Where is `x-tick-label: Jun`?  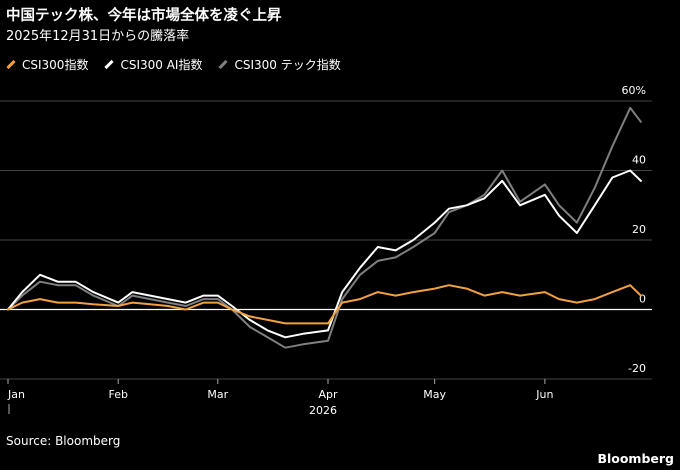
x-tick-label: Jun is located at coordinates (544, 394).